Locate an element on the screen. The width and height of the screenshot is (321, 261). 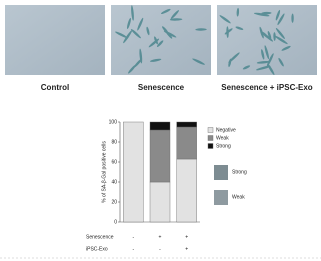
y-tick-label: 0 is located at coordinates (115, 222).